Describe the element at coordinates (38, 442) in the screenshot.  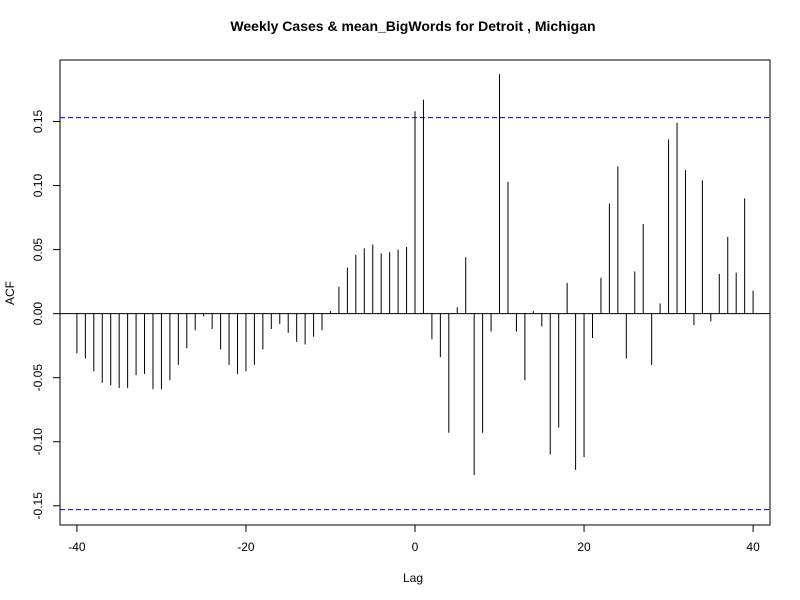
I see `y-tick-label: -0.10` at that location.